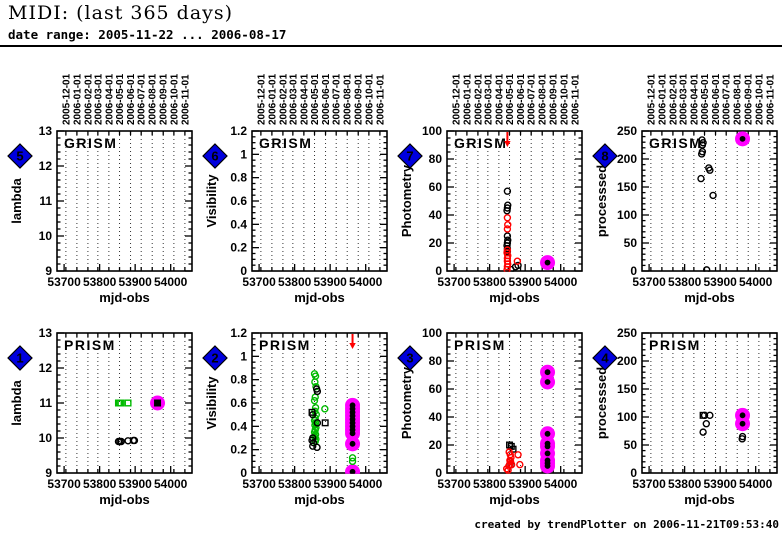 This screenshot has width=782, height=542. Describe the element at coordinates (109, 99) in the screenshot. I see `date-label: 2006-04-01` at that location.